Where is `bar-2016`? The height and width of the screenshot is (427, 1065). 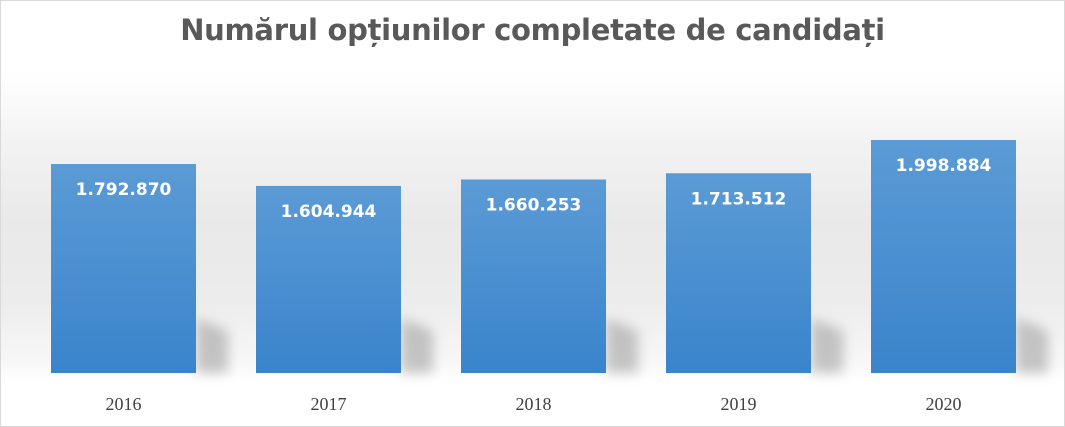 bar-2016 is located at coordinates (123, 268).